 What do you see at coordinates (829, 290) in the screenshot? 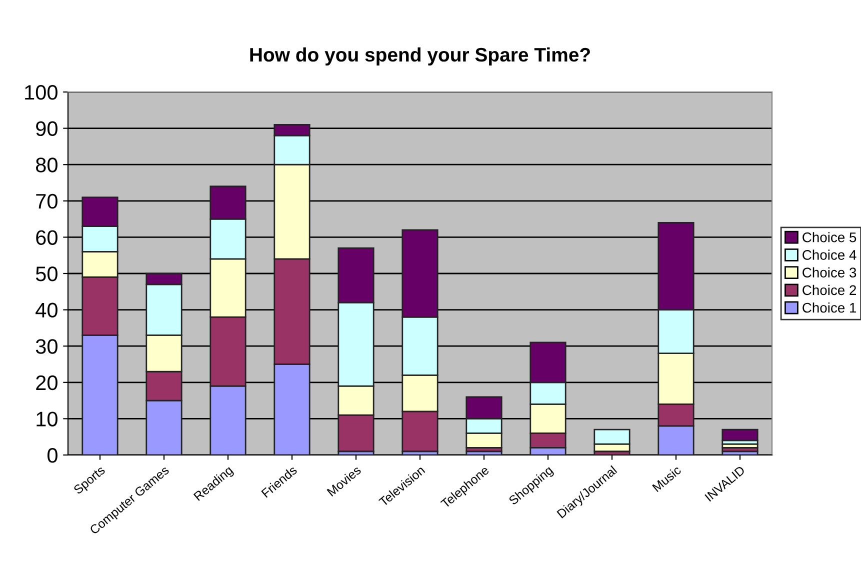
I see `legend-label: Choice 2` at bounding box center [829, 290].